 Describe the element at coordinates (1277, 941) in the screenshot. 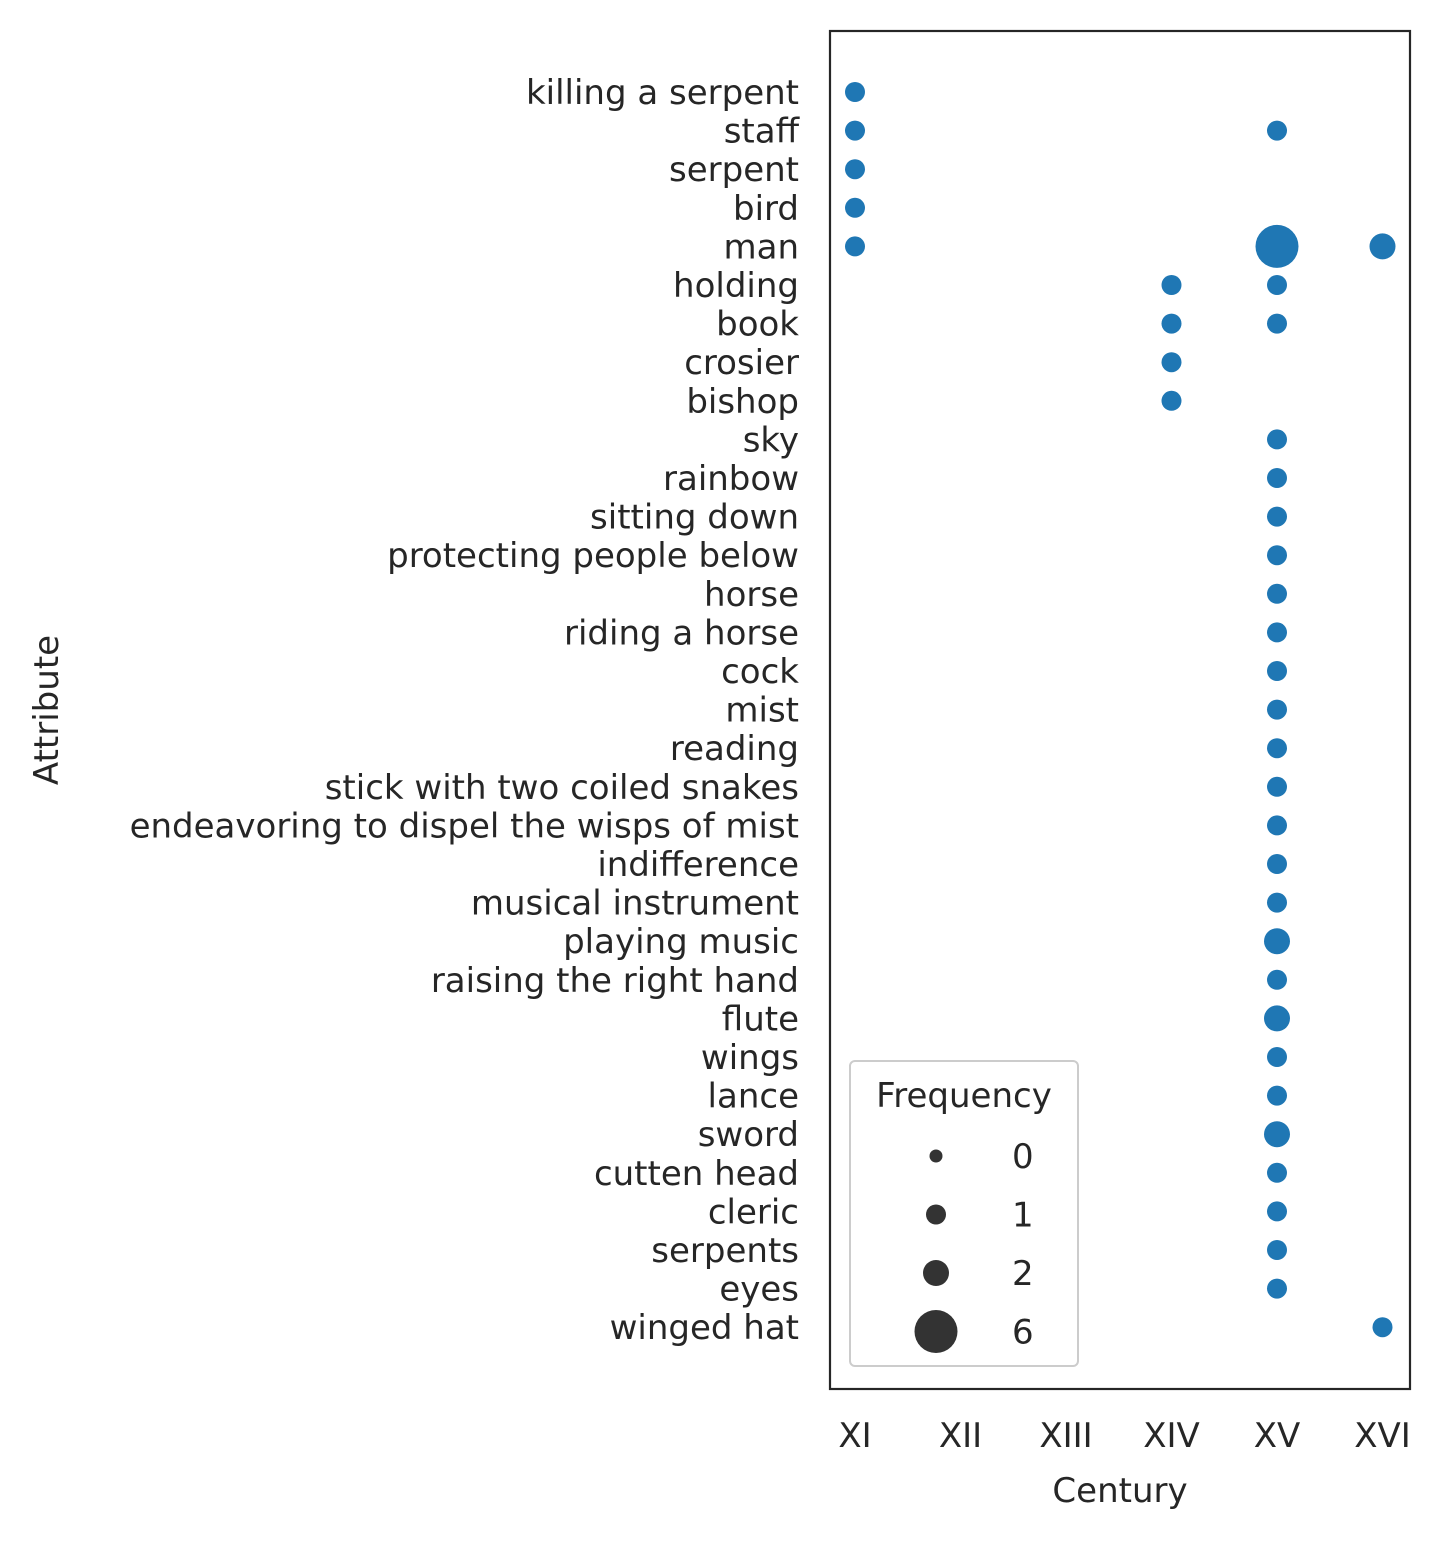

I see `data-point-xv-playing-music` at that location.